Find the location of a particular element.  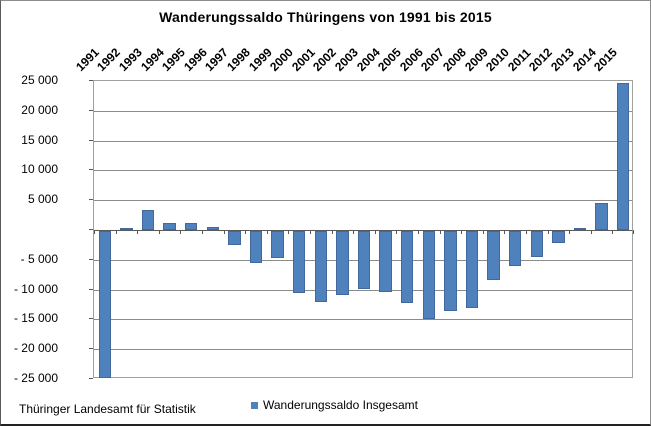

bar-2005 is located at coordinates (407, 267).